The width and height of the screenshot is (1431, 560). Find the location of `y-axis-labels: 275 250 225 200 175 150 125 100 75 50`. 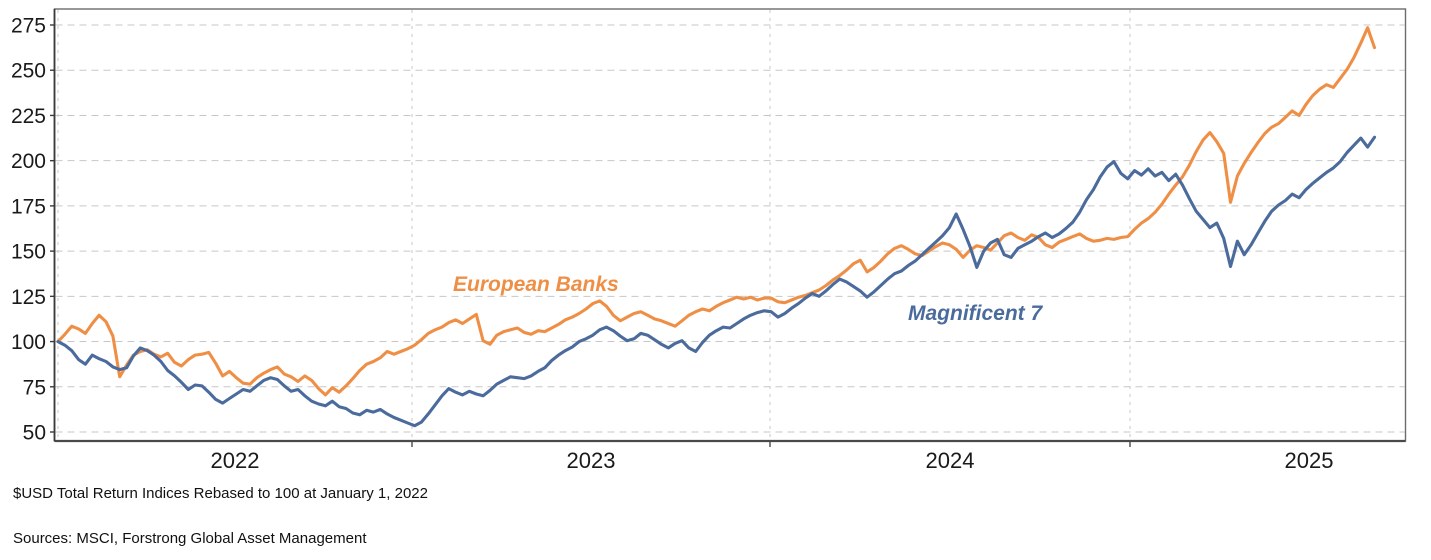

y-axis-labels: 275 250 225 200 175 150 125 100 75 50 is located at coordinates (28, 230).